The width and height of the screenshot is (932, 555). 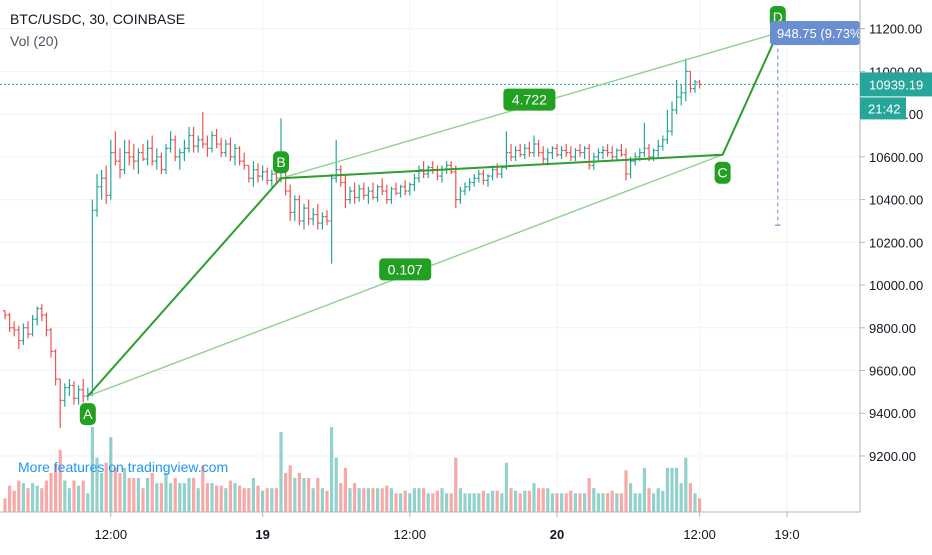 I want to click on time-axis, so click(x=466, y=531).